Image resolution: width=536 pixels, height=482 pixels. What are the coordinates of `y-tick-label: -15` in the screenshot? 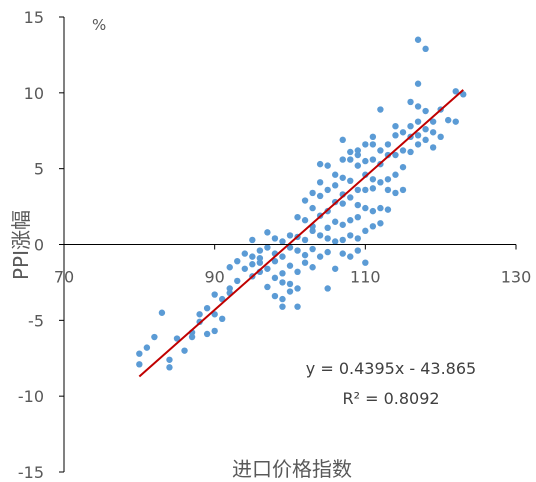 It's located at (31, 472).